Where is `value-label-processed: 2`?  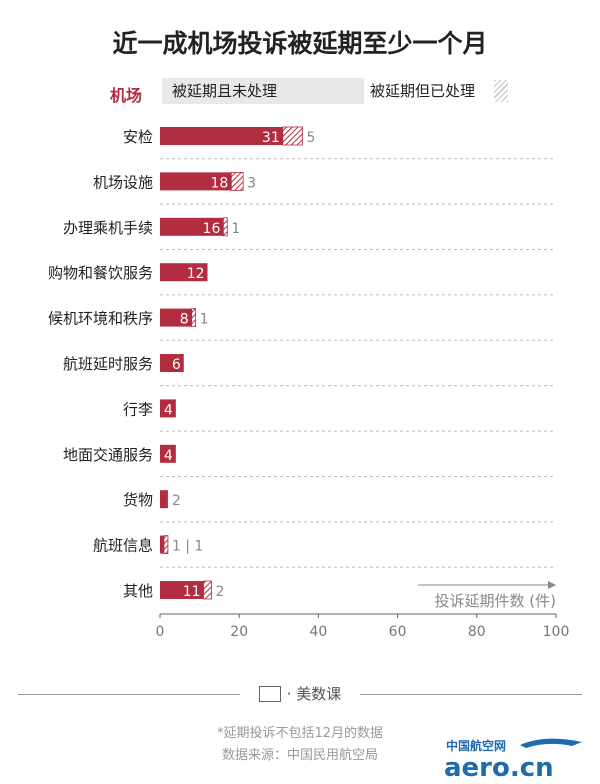 value-label-processed: 2 is located at coordinates (219, 592).